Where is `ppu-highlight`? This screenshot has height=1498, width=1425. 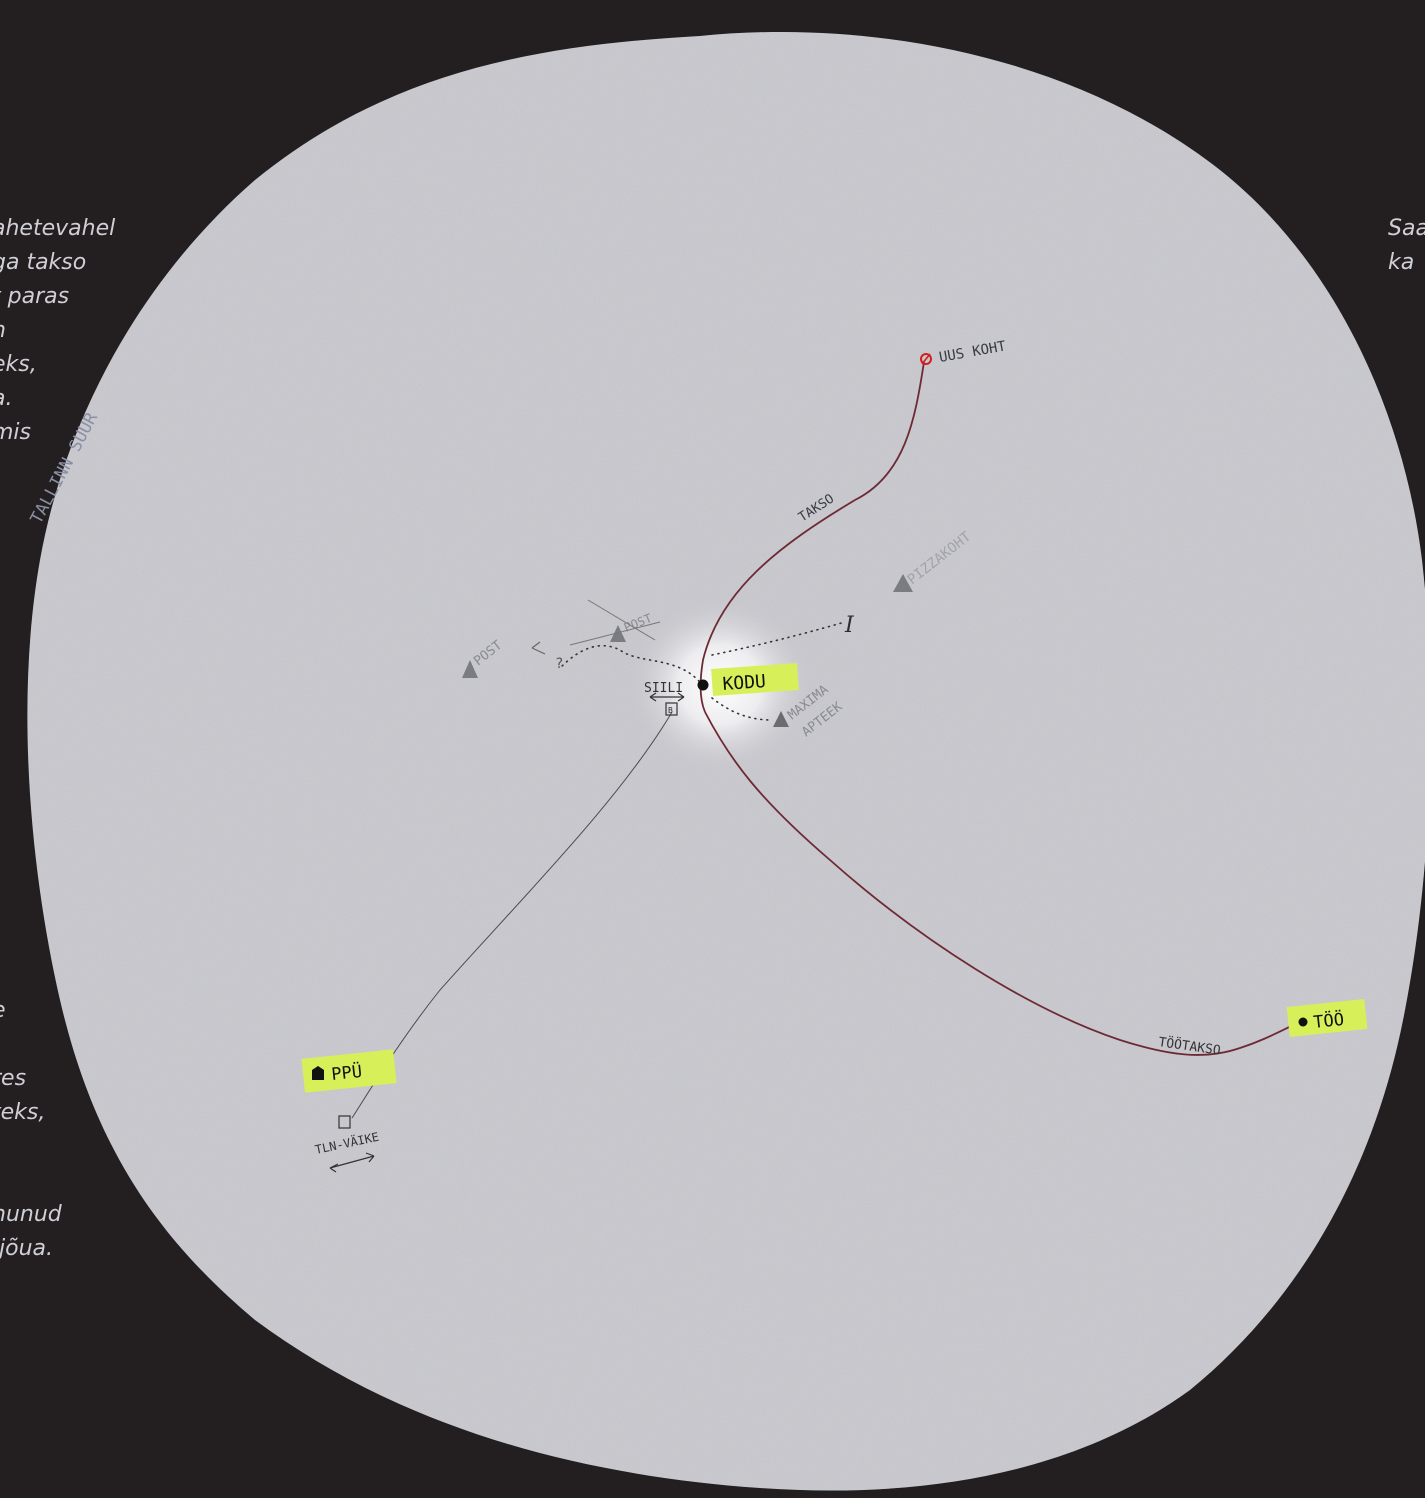
ppu-highlight is located at coordinates (349, 1071).